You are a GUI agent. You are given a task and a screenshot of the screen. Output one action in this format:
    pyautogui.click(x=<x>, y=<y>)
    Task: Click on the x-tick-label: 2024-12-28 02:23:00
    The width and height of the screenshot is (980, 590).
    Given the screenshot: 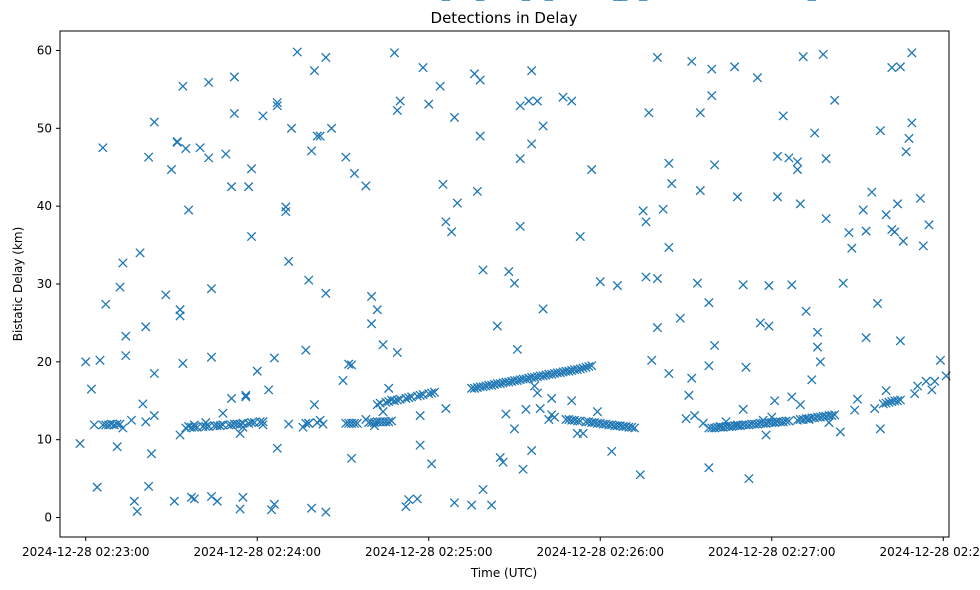 What is the action you would take?
    pyautogui.click(x=85, y=552)
    